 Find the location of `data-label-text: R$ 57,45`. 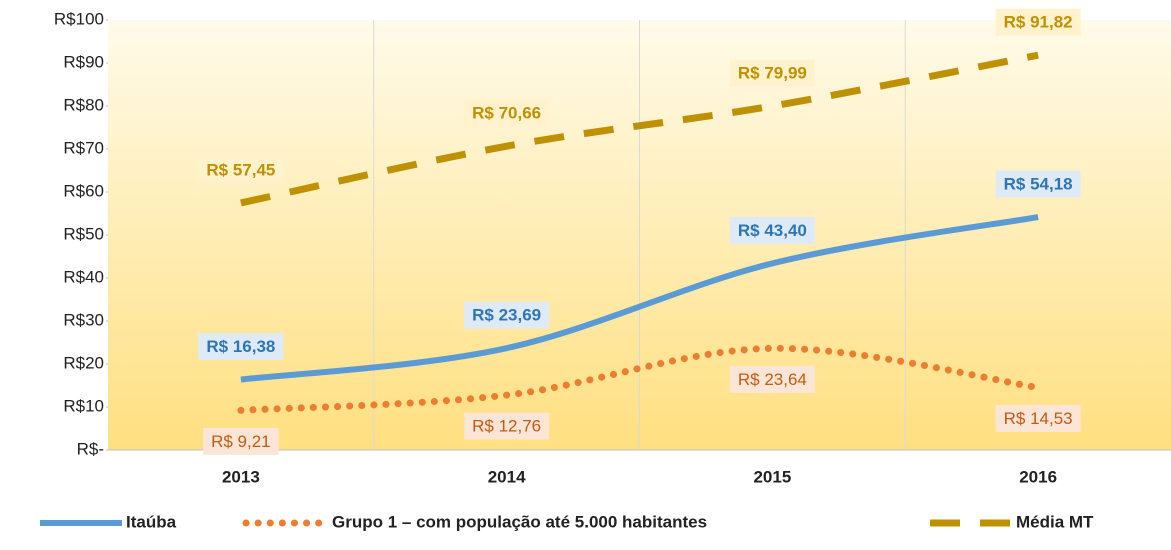

data-label-text: R$ 57,45 is located at coordinates (240, 169).